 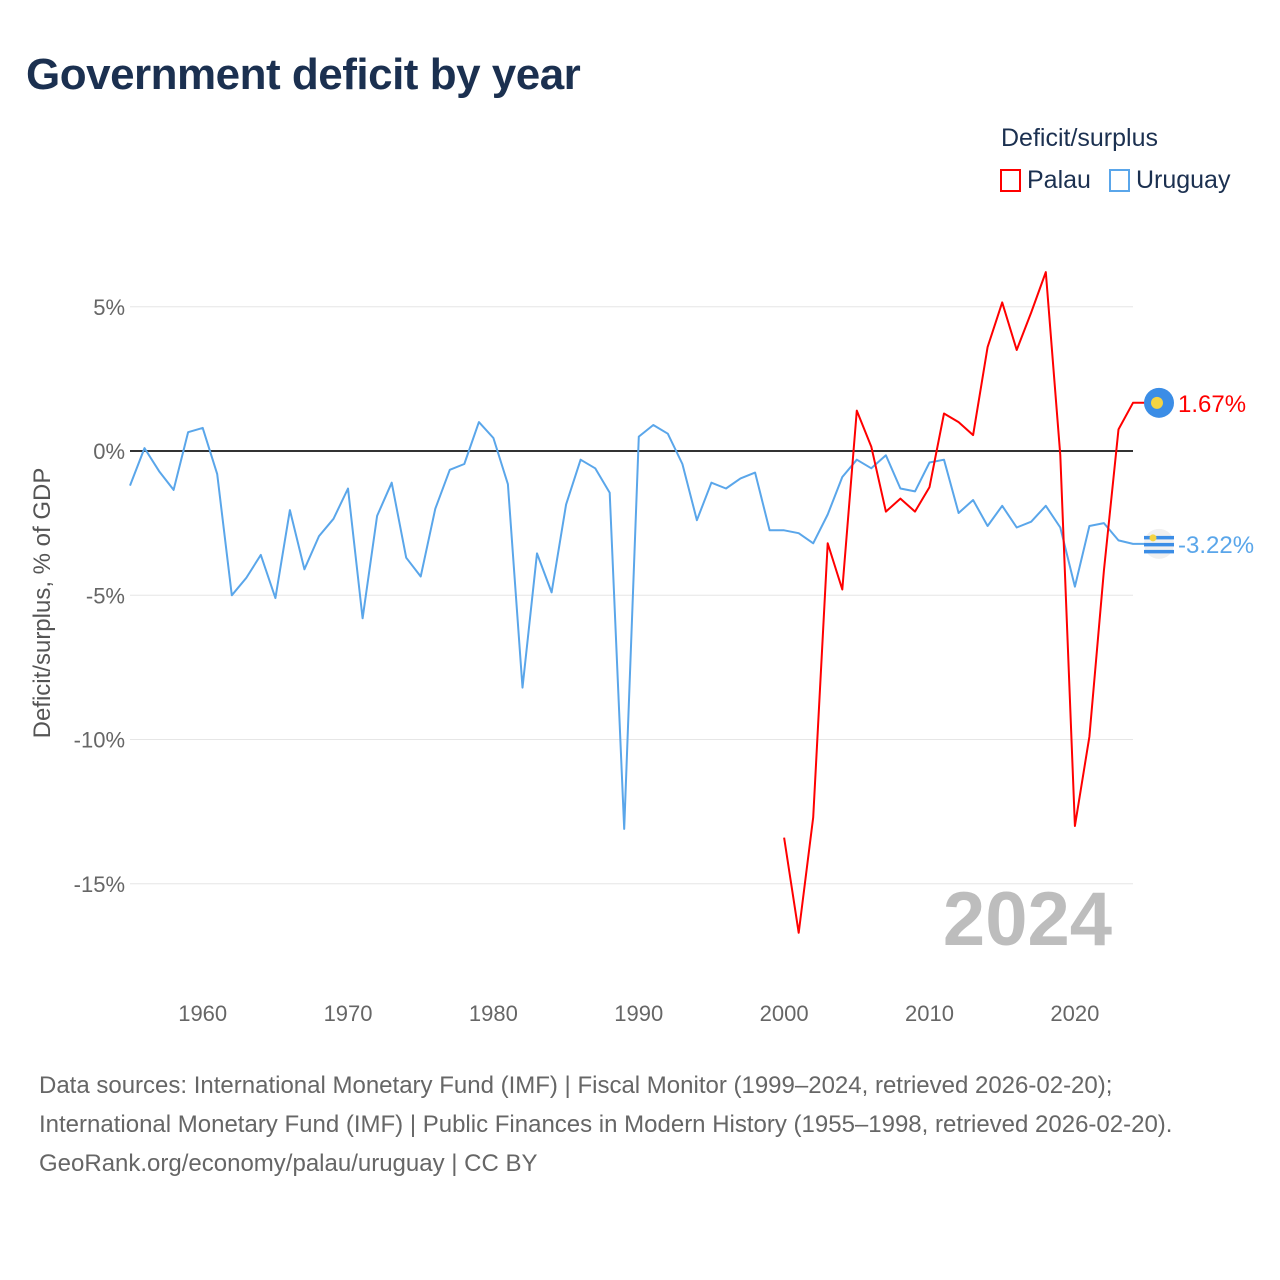 I want to click on legend-item-uruguay: Uruguay, so click(x=1169, y=180).